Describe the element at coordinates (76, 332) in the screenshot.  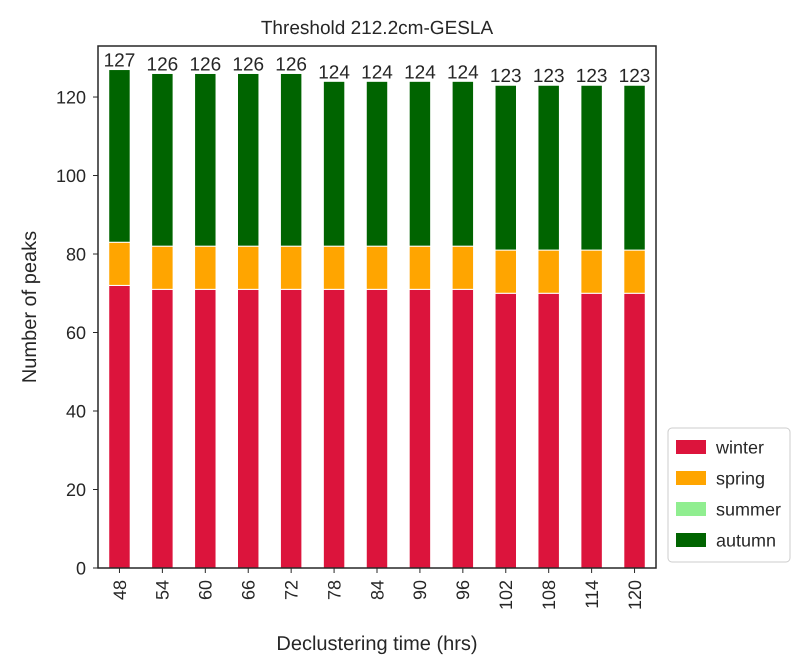
I see `y-tick-label: 60` at that location.